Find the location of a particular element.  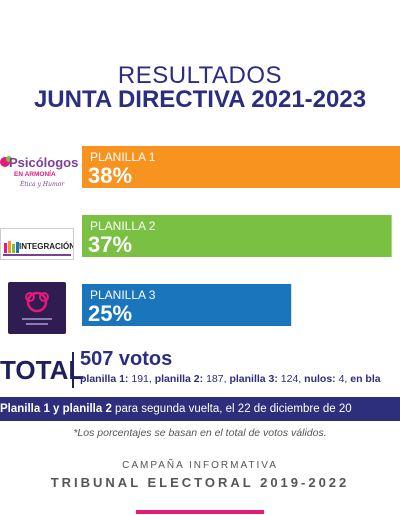

breakdown-value: 124, is located at coordinates (291, 379).